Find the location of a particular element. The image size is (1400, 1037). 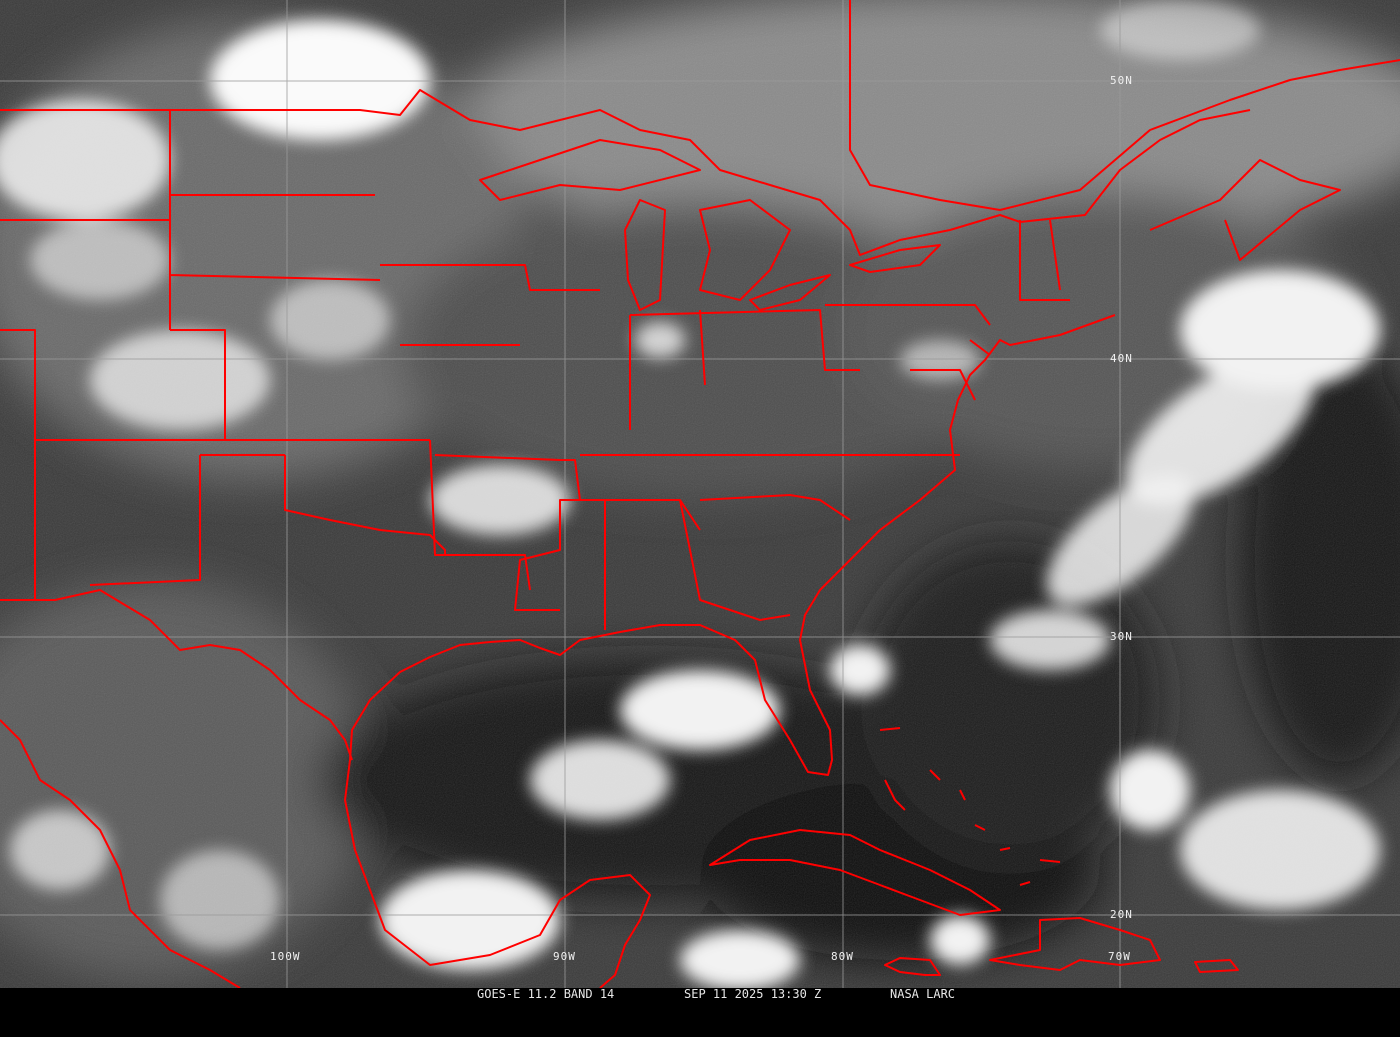

lon-label-80w: 80W is located at coordinates (842, 956).